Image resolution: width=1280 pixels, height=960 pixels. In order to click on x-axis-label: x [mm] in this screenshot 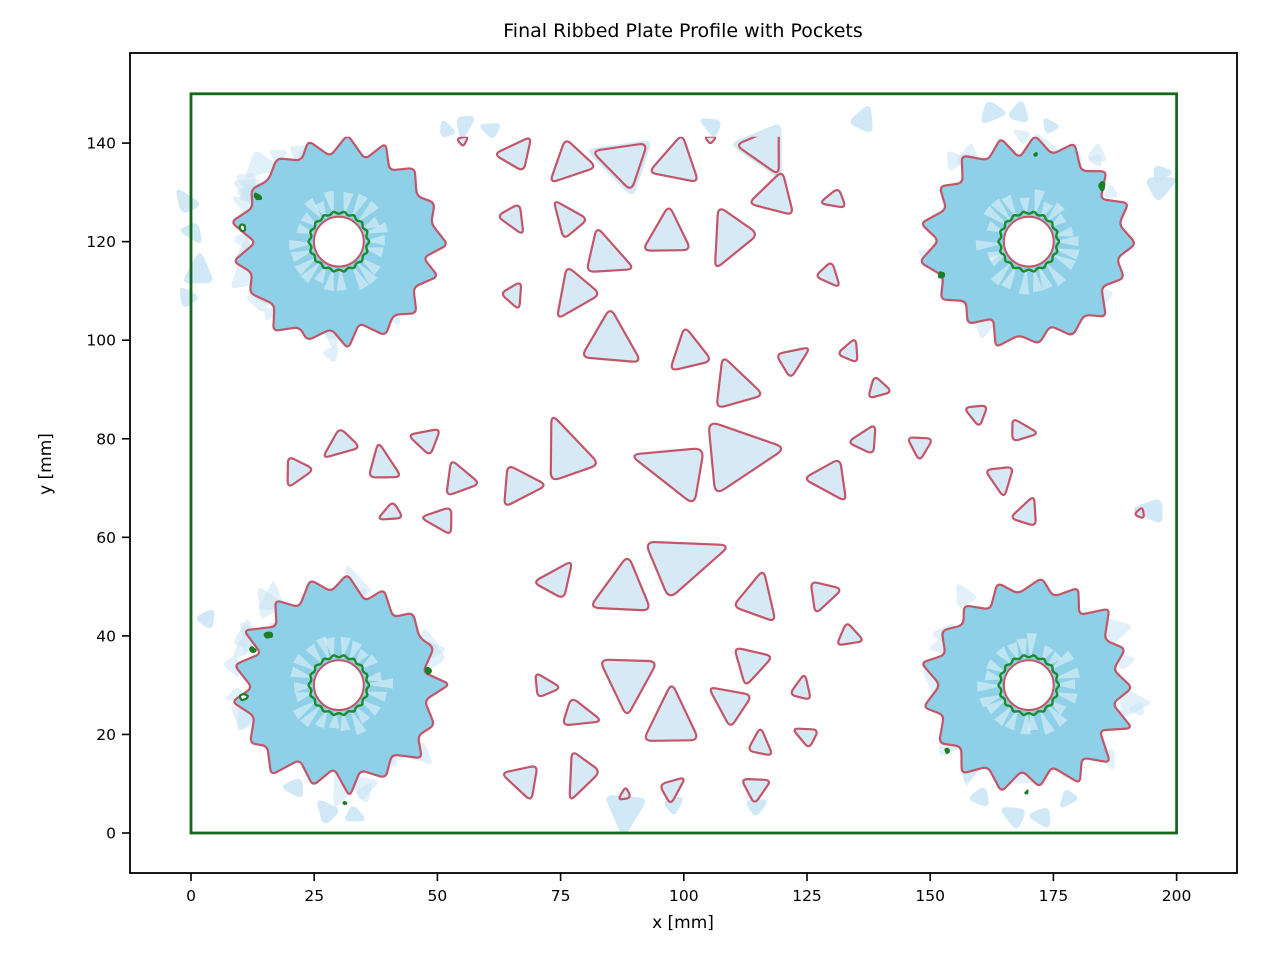, I will do `click(683, 923)`.